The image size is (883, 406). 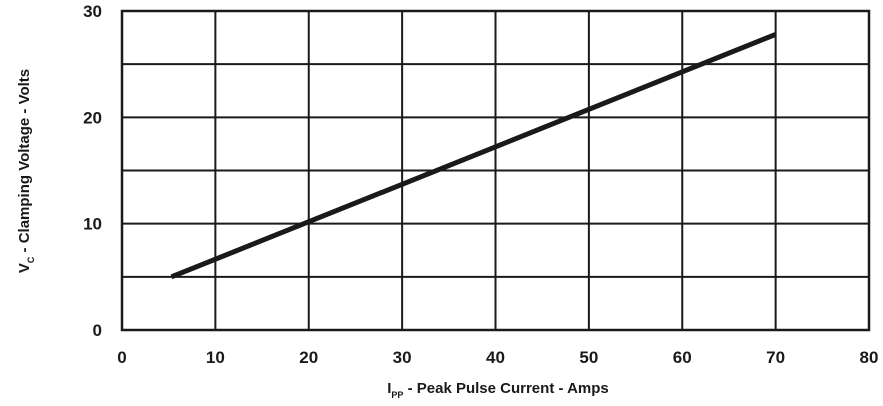 I want to click on x-tick-label: 0, so click(x=121, y=357).